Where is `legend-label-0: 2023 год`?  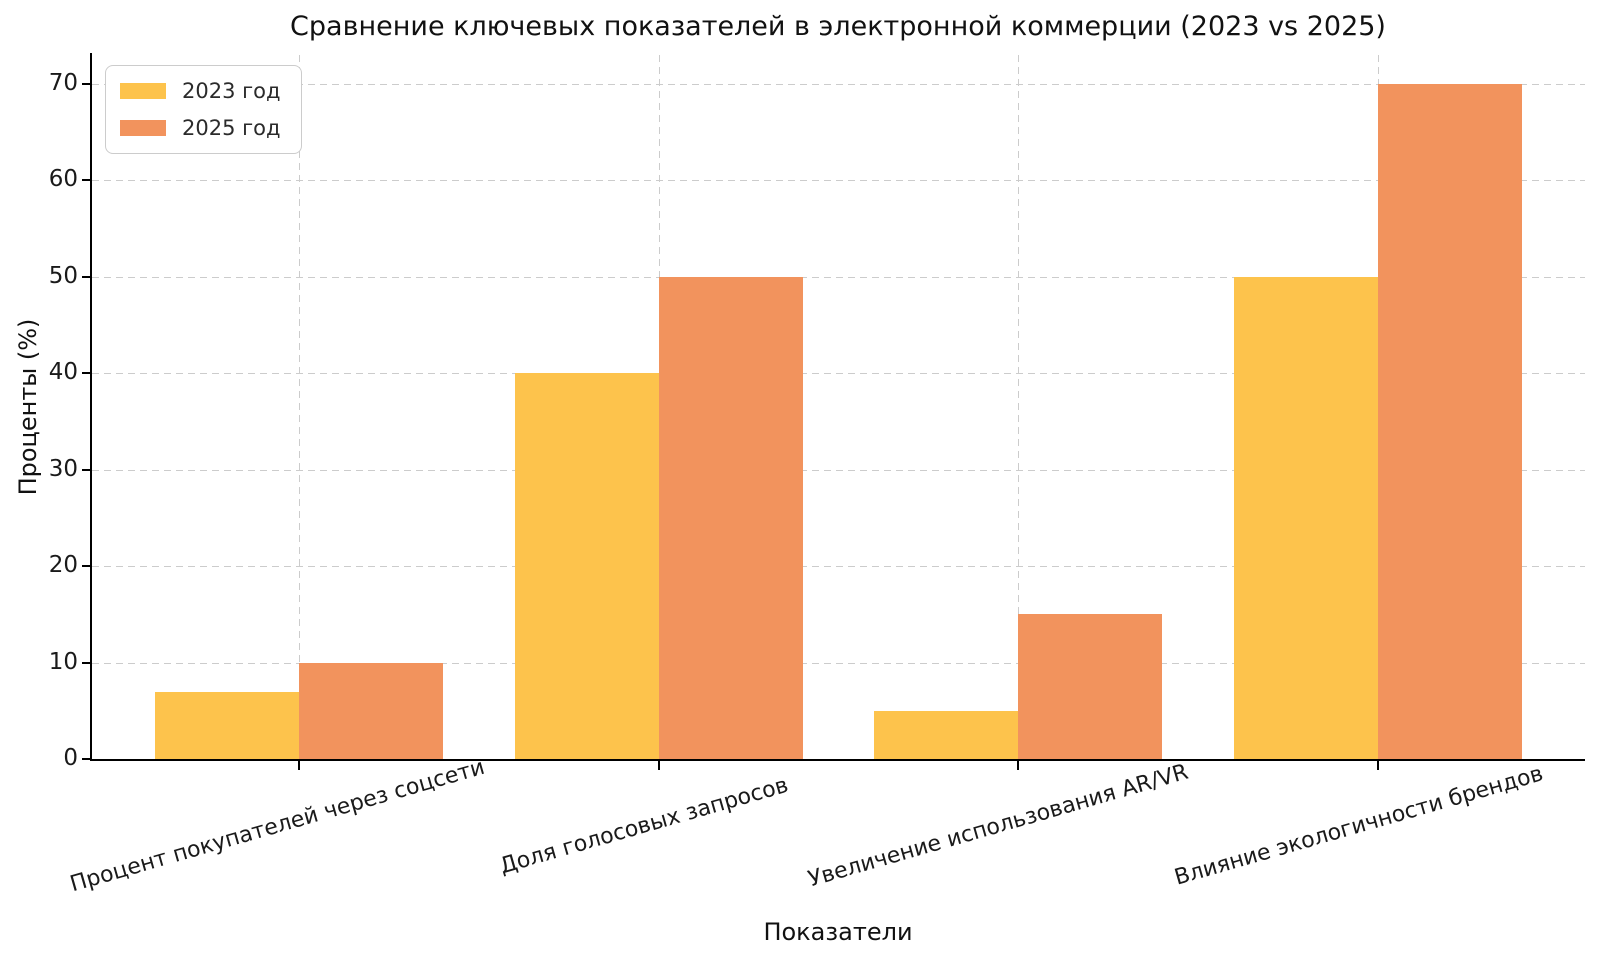
legend-label-0: 2023 год is located at coordinates (231, 91).